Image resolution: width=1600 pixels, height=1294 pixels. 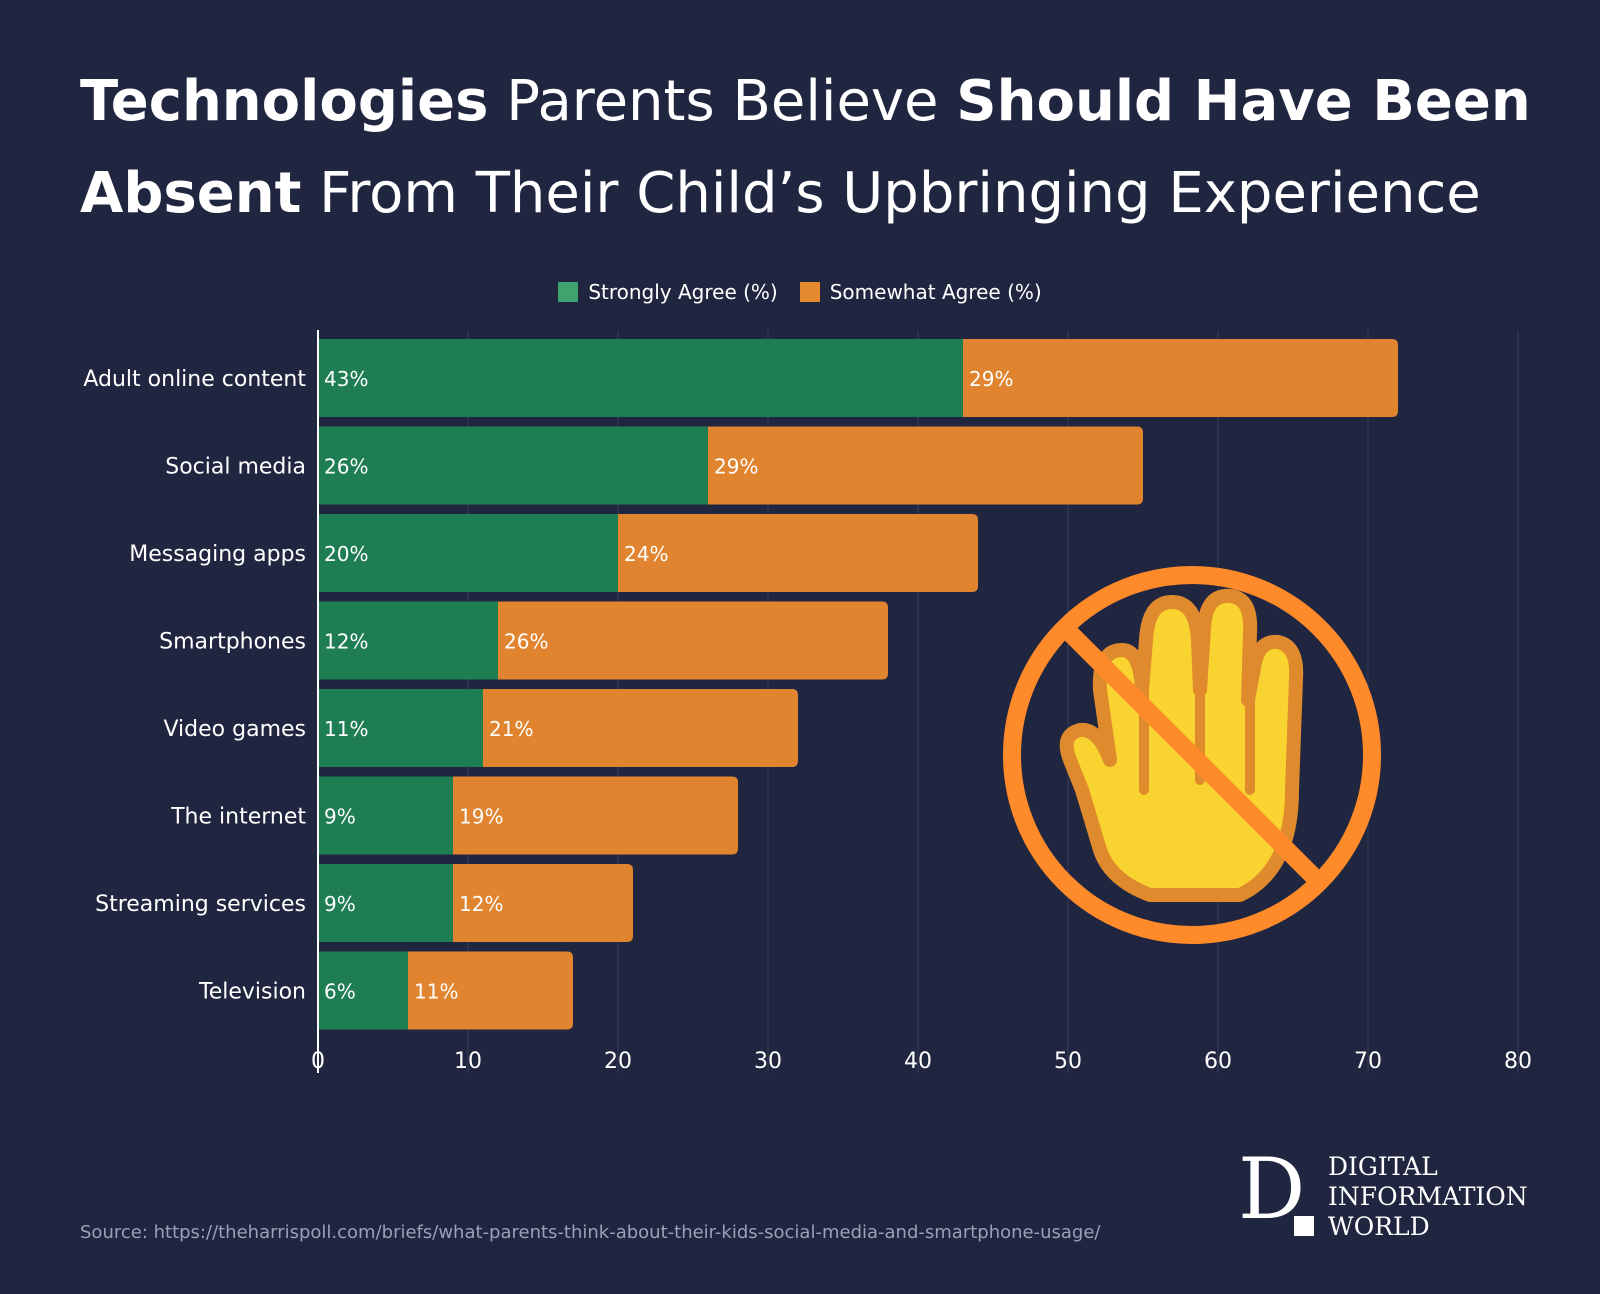 I want to click on legend-label-strongly-agree: Strongly Agree (%), so click(x=683, y=292).